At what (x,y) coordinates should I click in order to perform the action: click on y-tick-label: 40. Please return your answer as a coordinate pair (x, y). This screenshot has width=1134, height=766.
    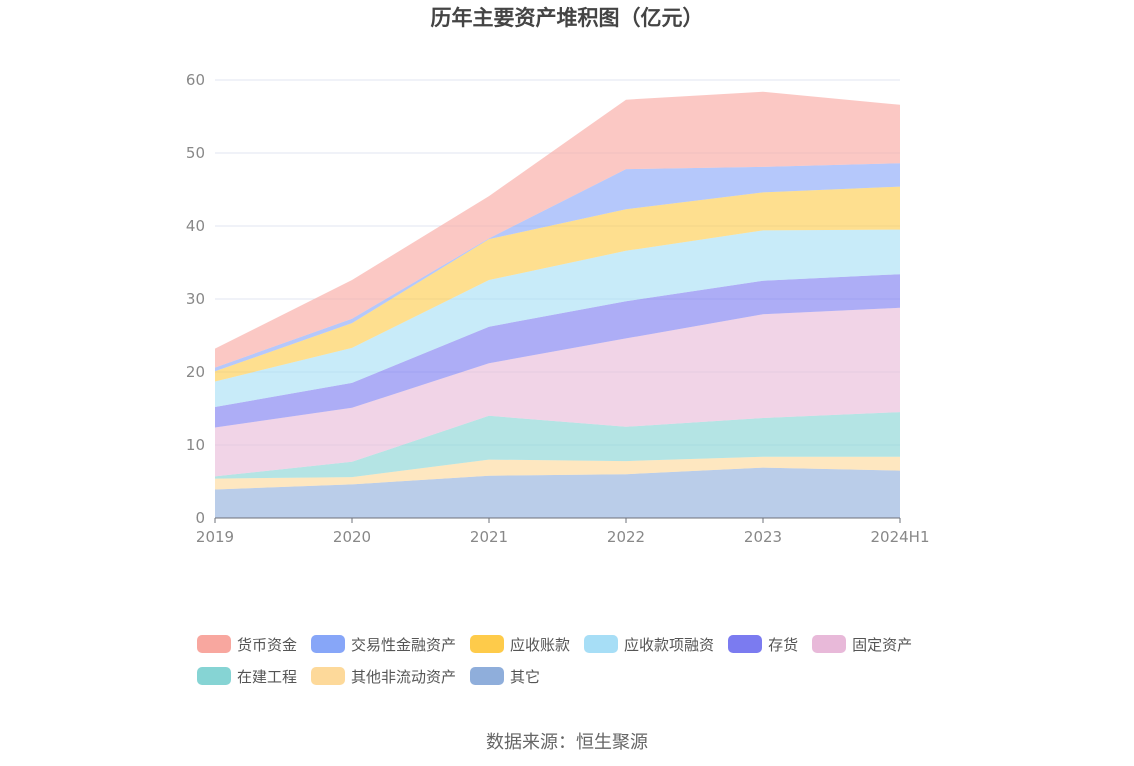
    Looking at the image, I should click on (195, 226).